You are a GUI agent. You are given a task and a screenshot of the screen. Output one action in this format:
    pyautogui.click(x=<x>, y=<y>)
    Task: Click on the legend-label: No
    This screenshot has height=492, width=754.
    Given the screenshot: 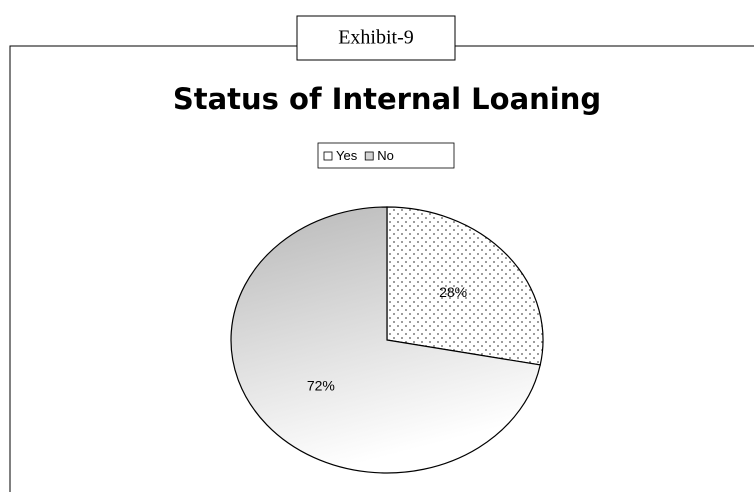 What is the action you would take?
    pyautogui.click(x=385, y=155)
    